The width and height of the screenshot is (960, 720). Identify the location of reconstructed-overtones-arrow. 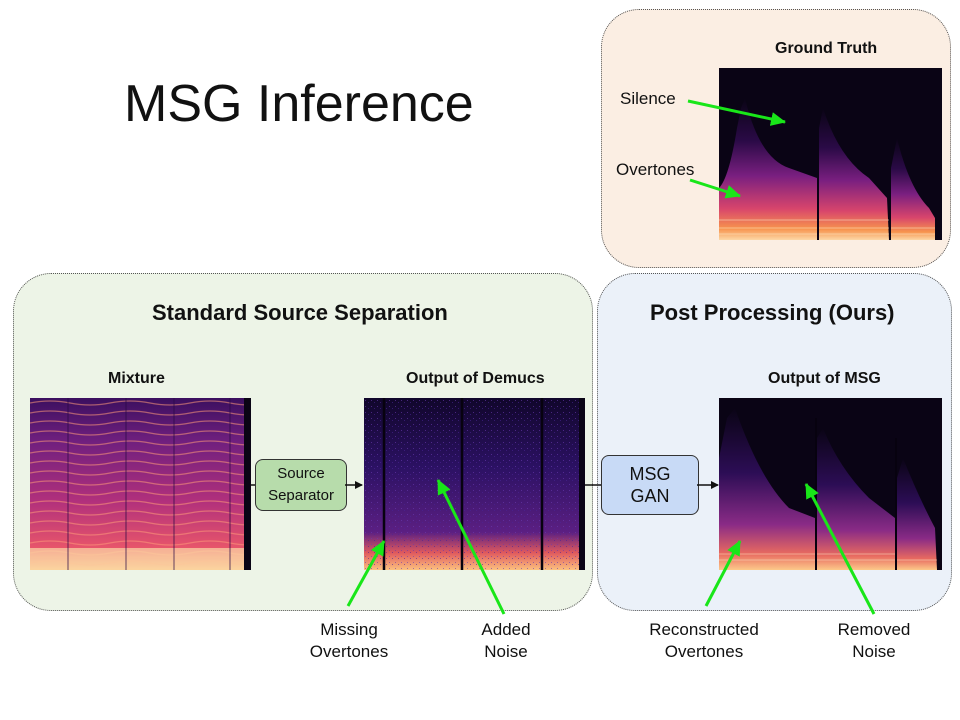
(723, 573).